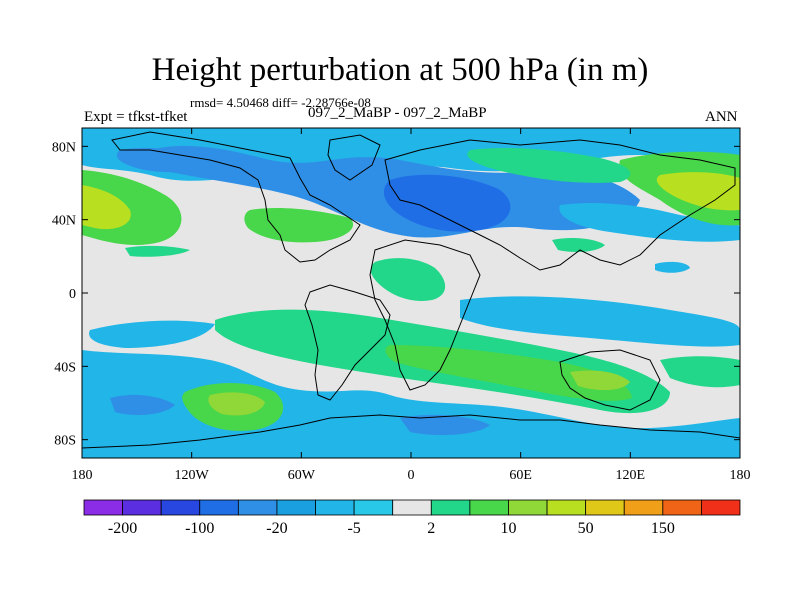 This screenshot has height=600, width=800. I want to click on chart-title: Height perturbation at 500 hPa (in m), so click(400, 70).